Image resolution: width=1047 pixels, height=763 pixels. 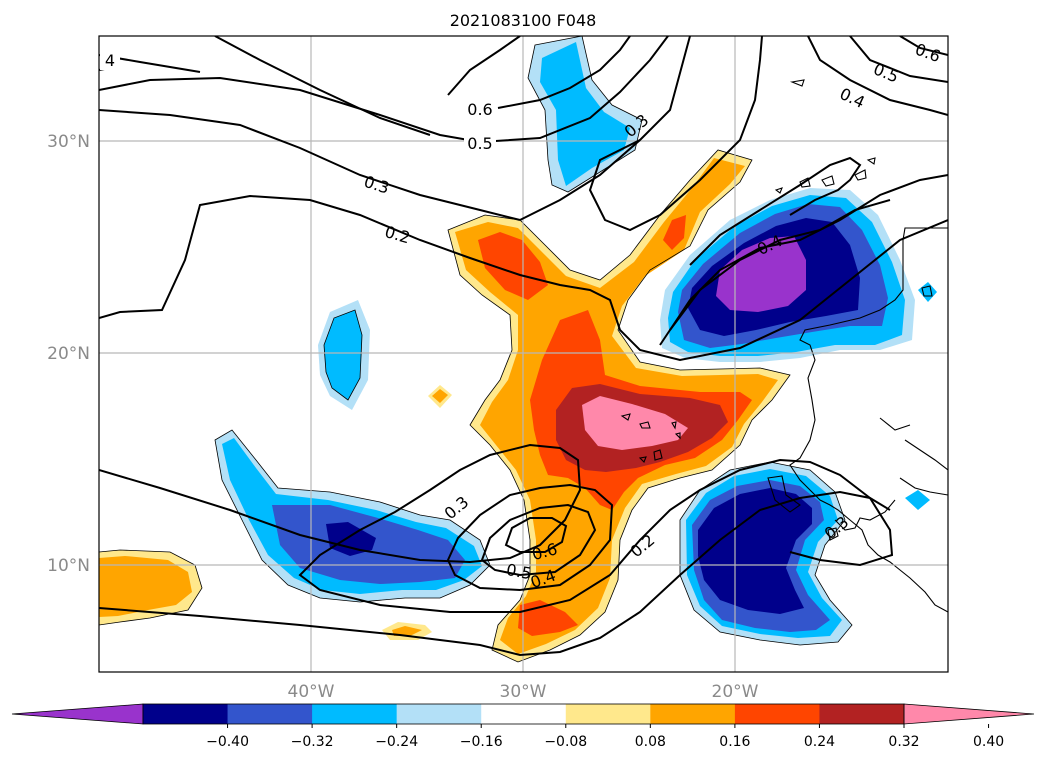 I want to click on colorbar-tick-label: −0.16, so click(x=481, y=742).